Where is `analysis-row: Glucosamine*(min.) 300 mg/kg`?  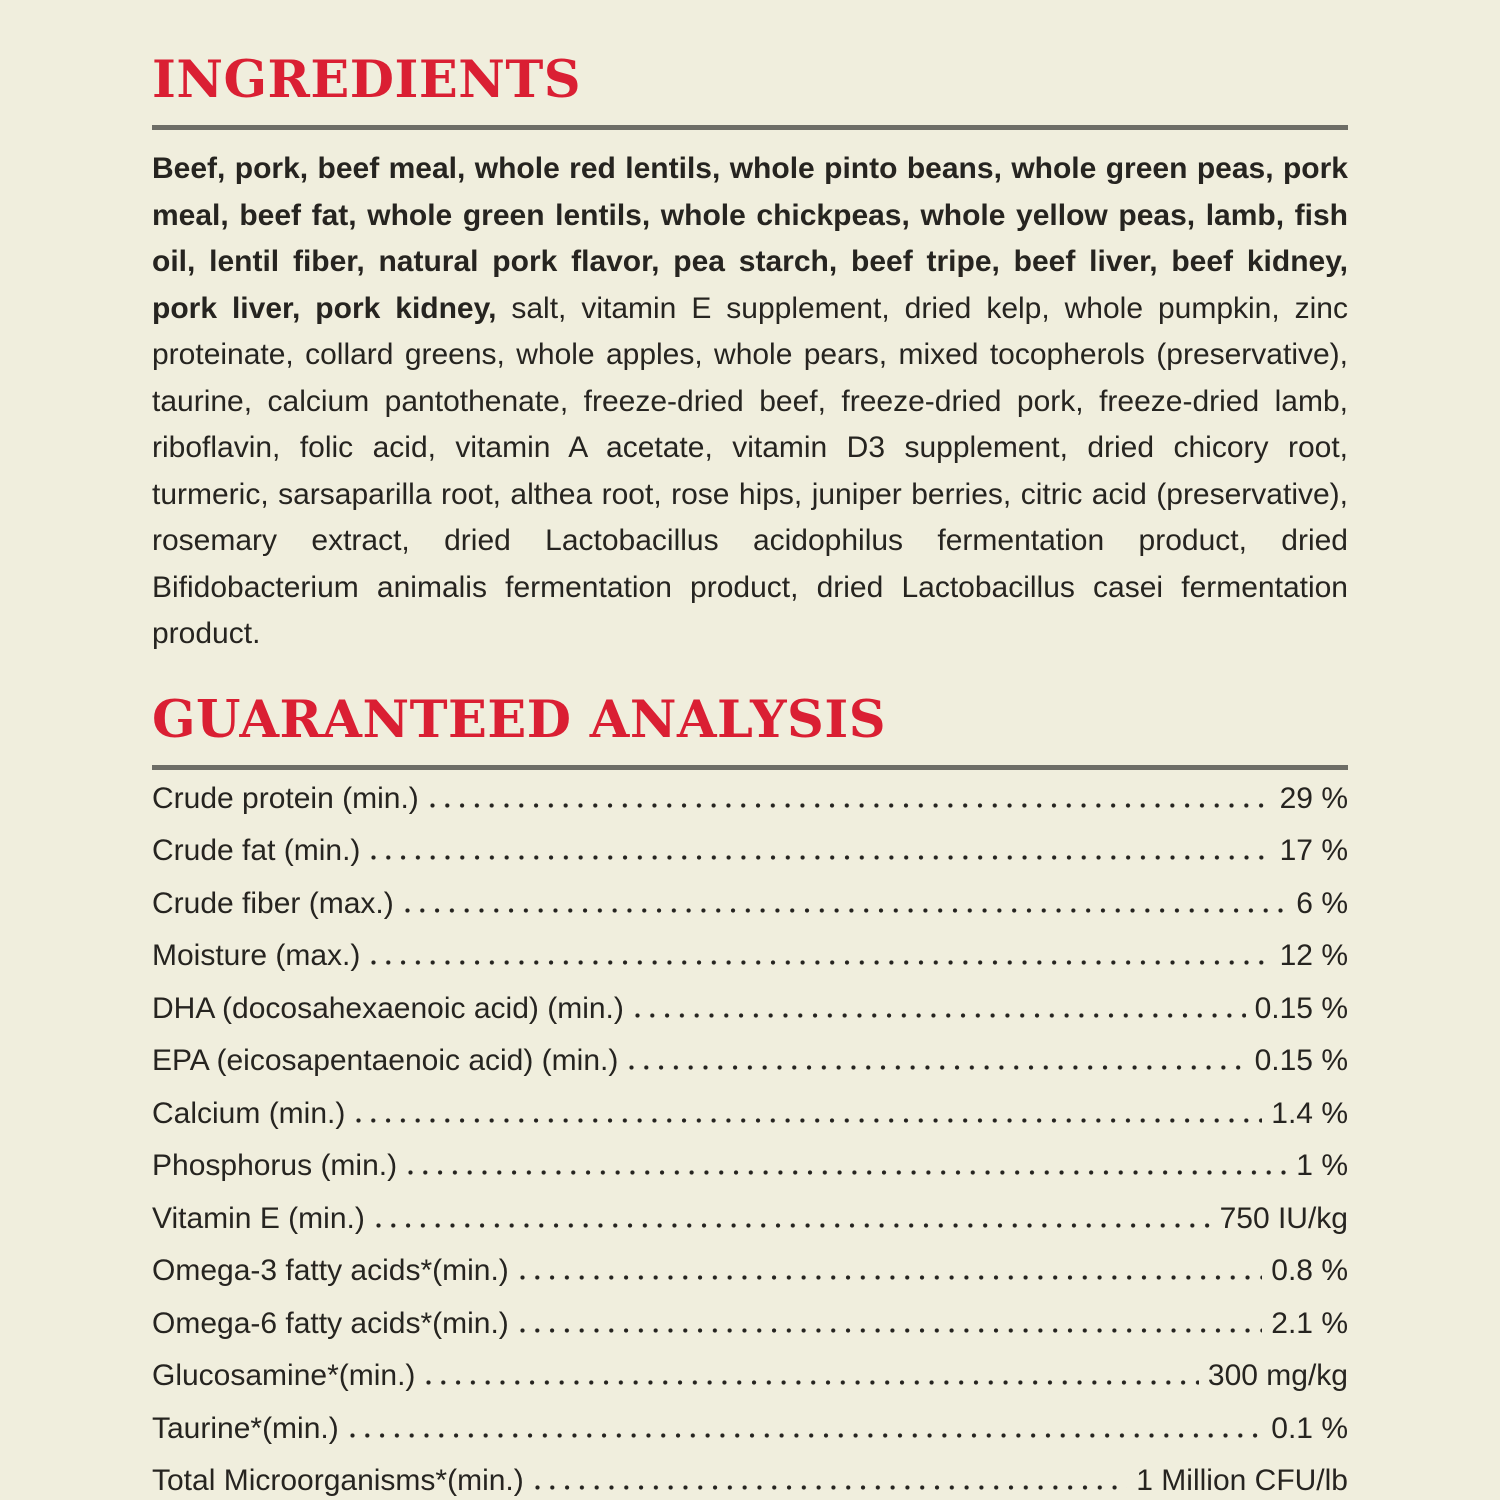 analysis-row: Glucosamine*(min.) 300 mg/kg is located at coordinates (750, 1385).